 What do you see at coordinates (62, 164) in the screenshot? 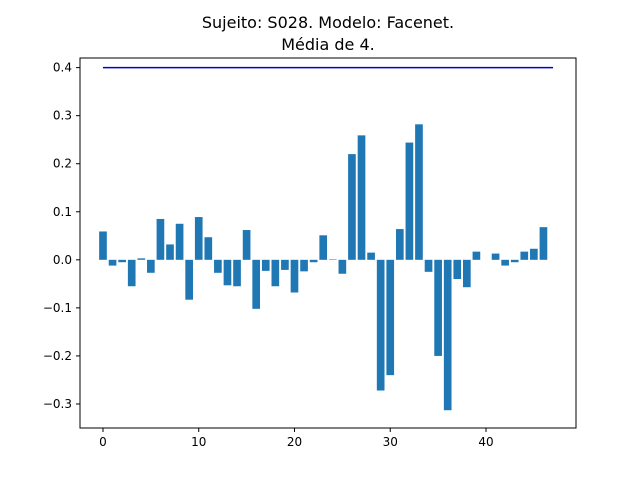
I see `y-tick-label-5: 0.2` at bounding box center [62, 164].